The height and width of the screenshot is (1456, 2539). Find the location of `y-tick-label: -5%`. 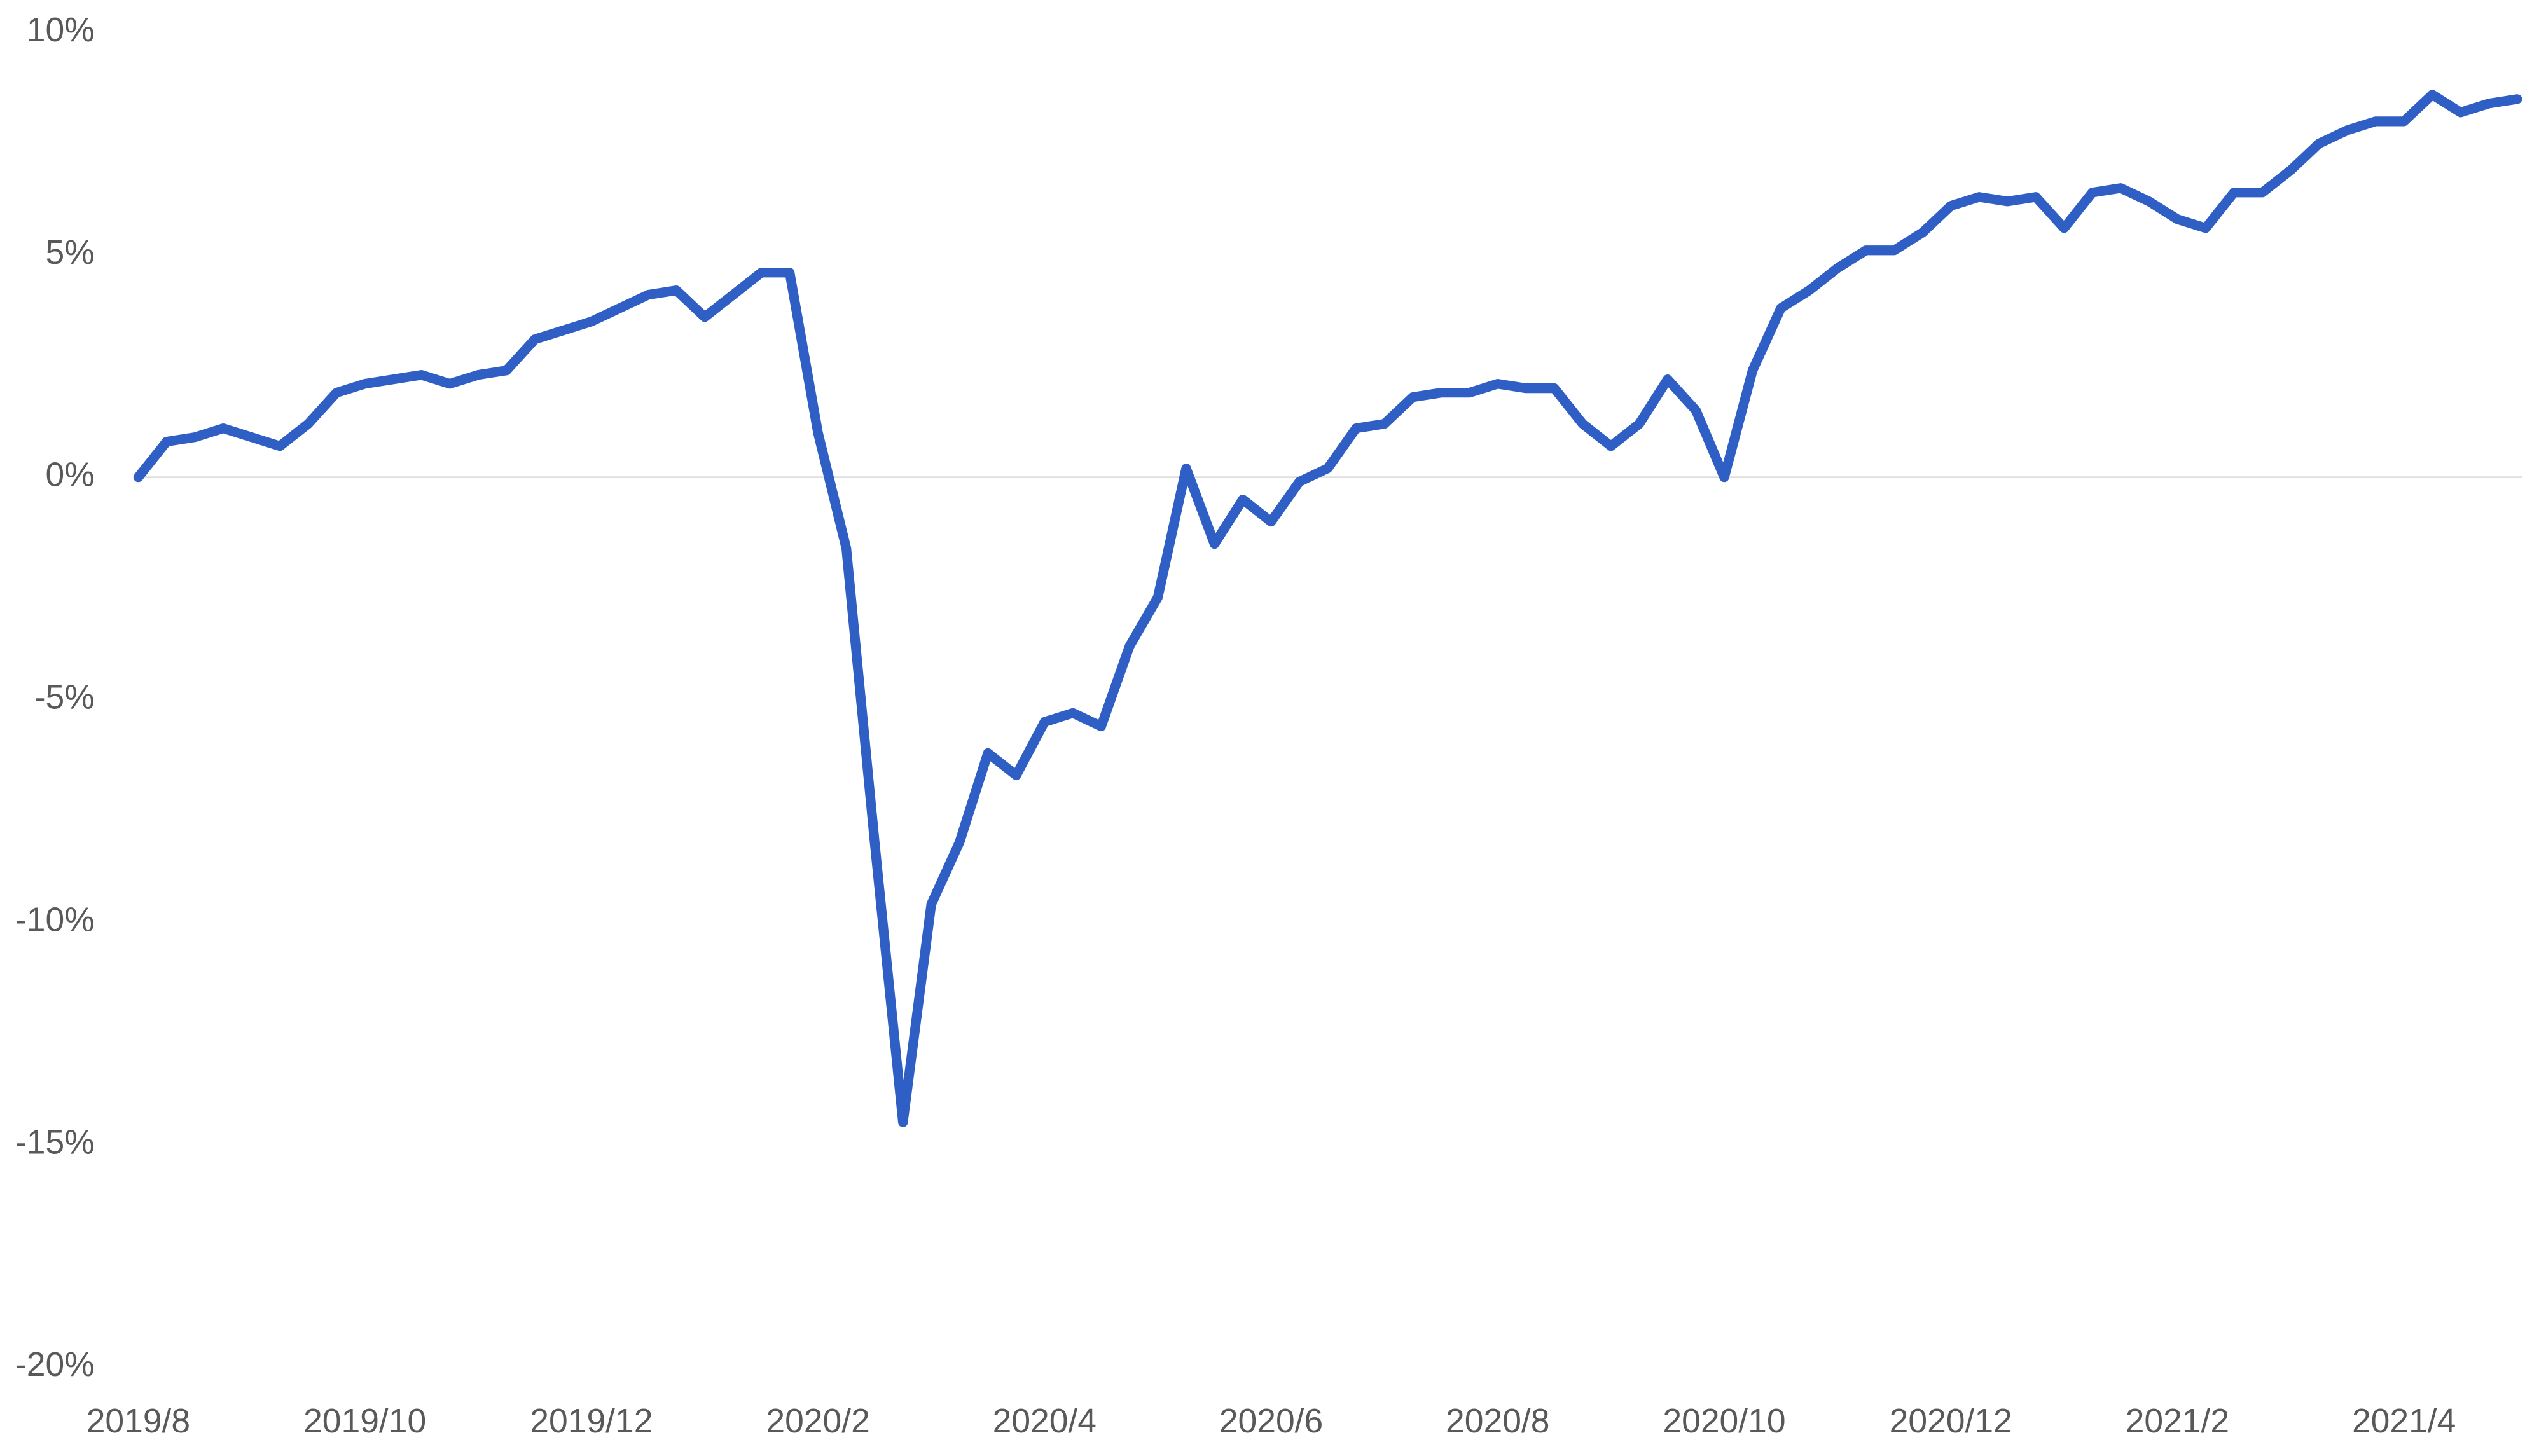

y-tick-label: -5% is located at coordinates (64, 698).